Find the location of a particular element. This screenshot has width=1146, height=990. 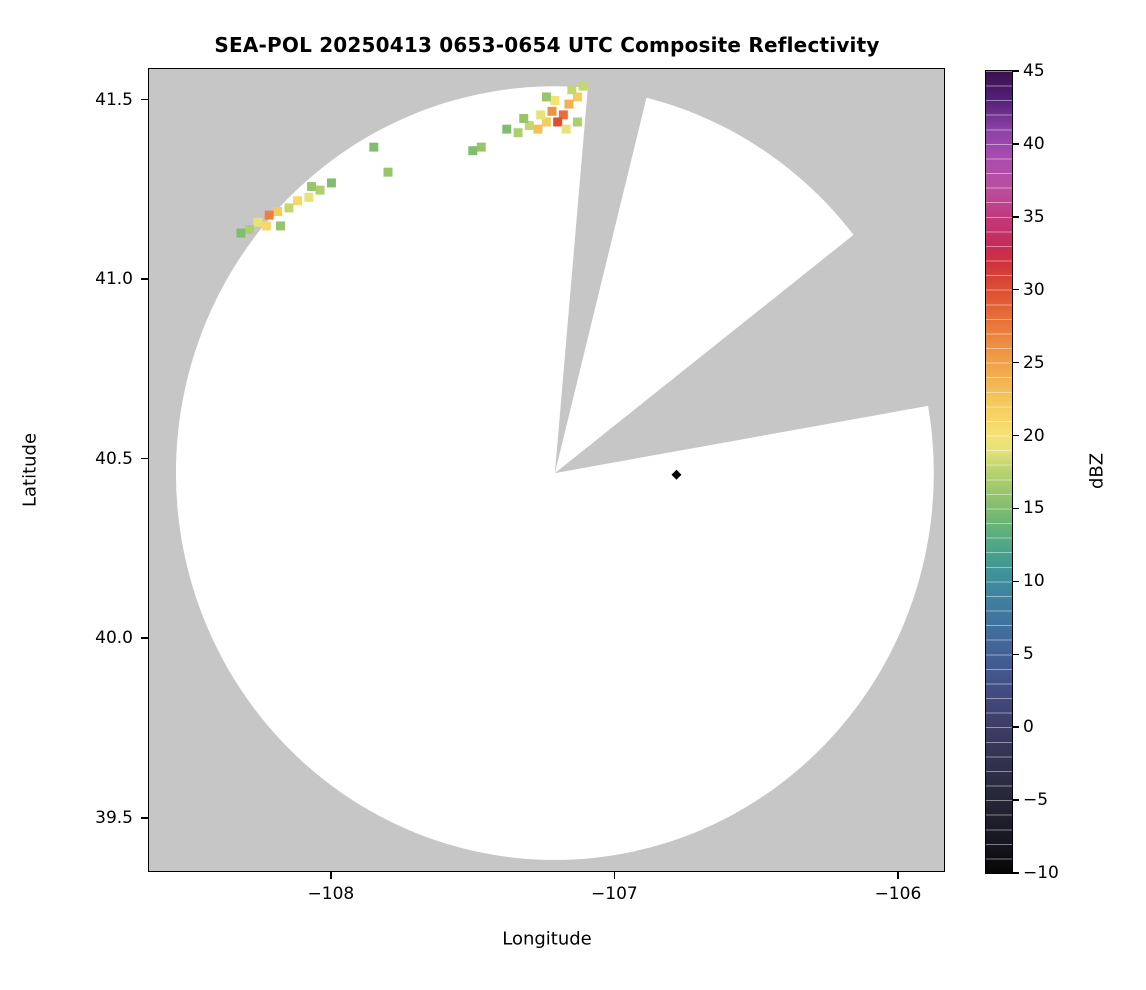

colorbar-tick-label: 45 is located at coordinates (1034, 71).